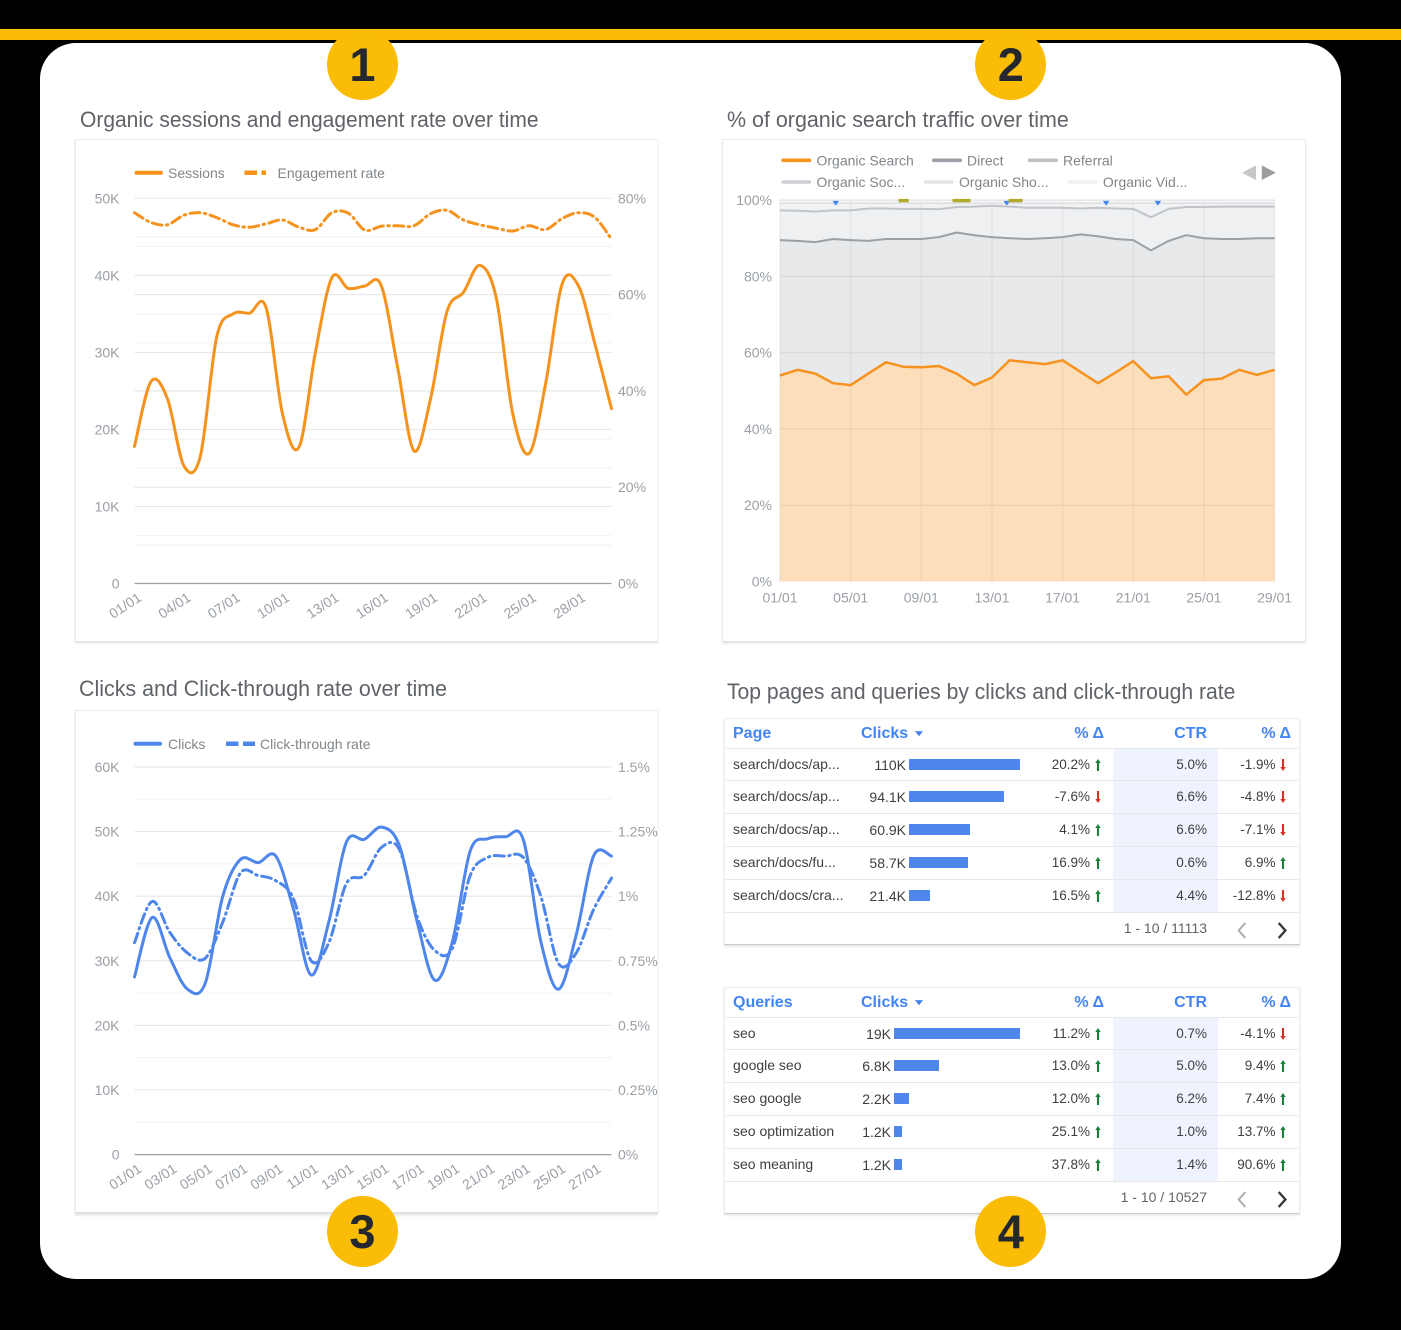  I want to click on svg-text: 0.25%, so click(638, 1090).